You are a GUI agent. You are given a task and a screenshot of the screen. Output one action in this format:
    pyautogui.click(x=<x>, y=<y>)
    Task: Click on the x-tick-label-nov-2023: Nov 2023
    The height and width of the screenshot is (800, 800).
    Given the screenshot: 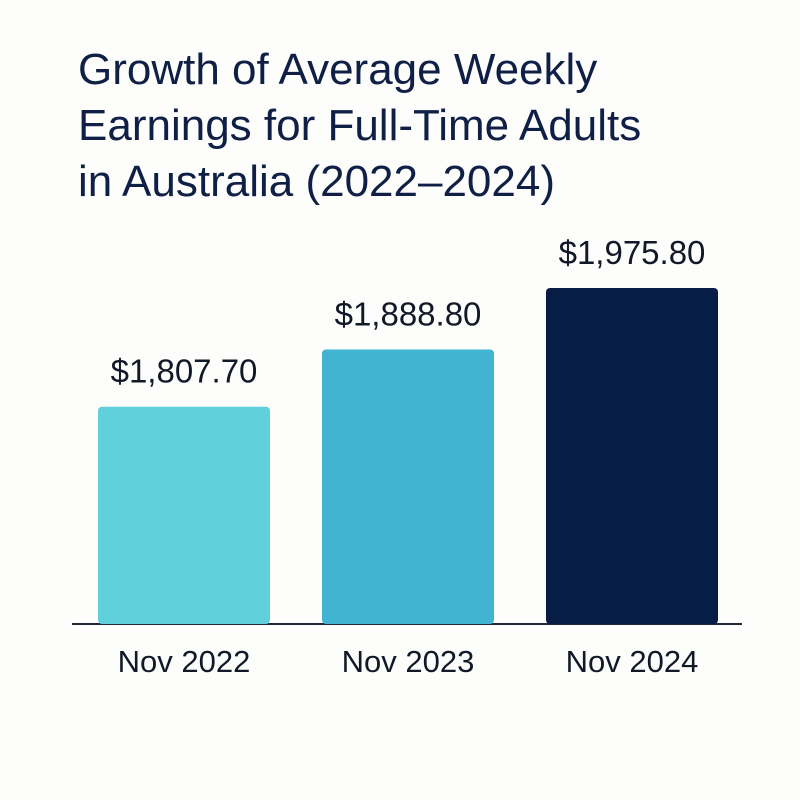 What is the action you would take?
    pyautogui.click(x=408, y=661)
    